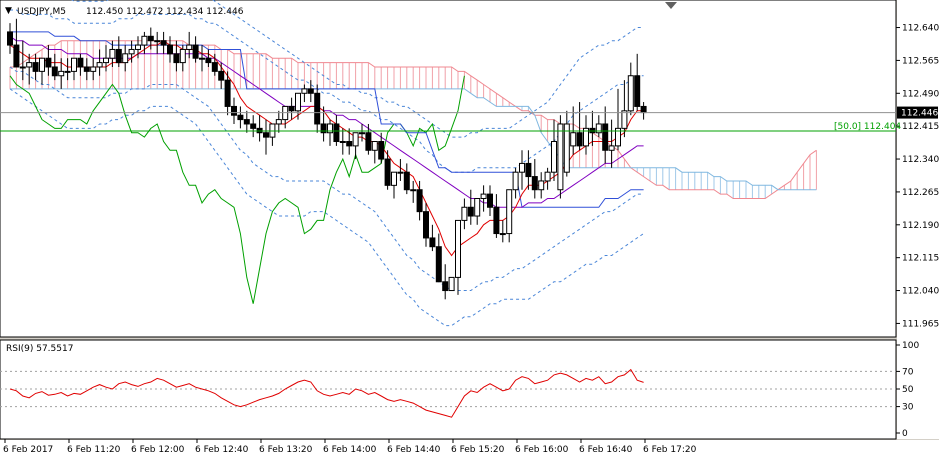  What do you see at coordinates (918, 219) in the screenshot?
I see `price-axis-area` at bounding box center [918, 219].